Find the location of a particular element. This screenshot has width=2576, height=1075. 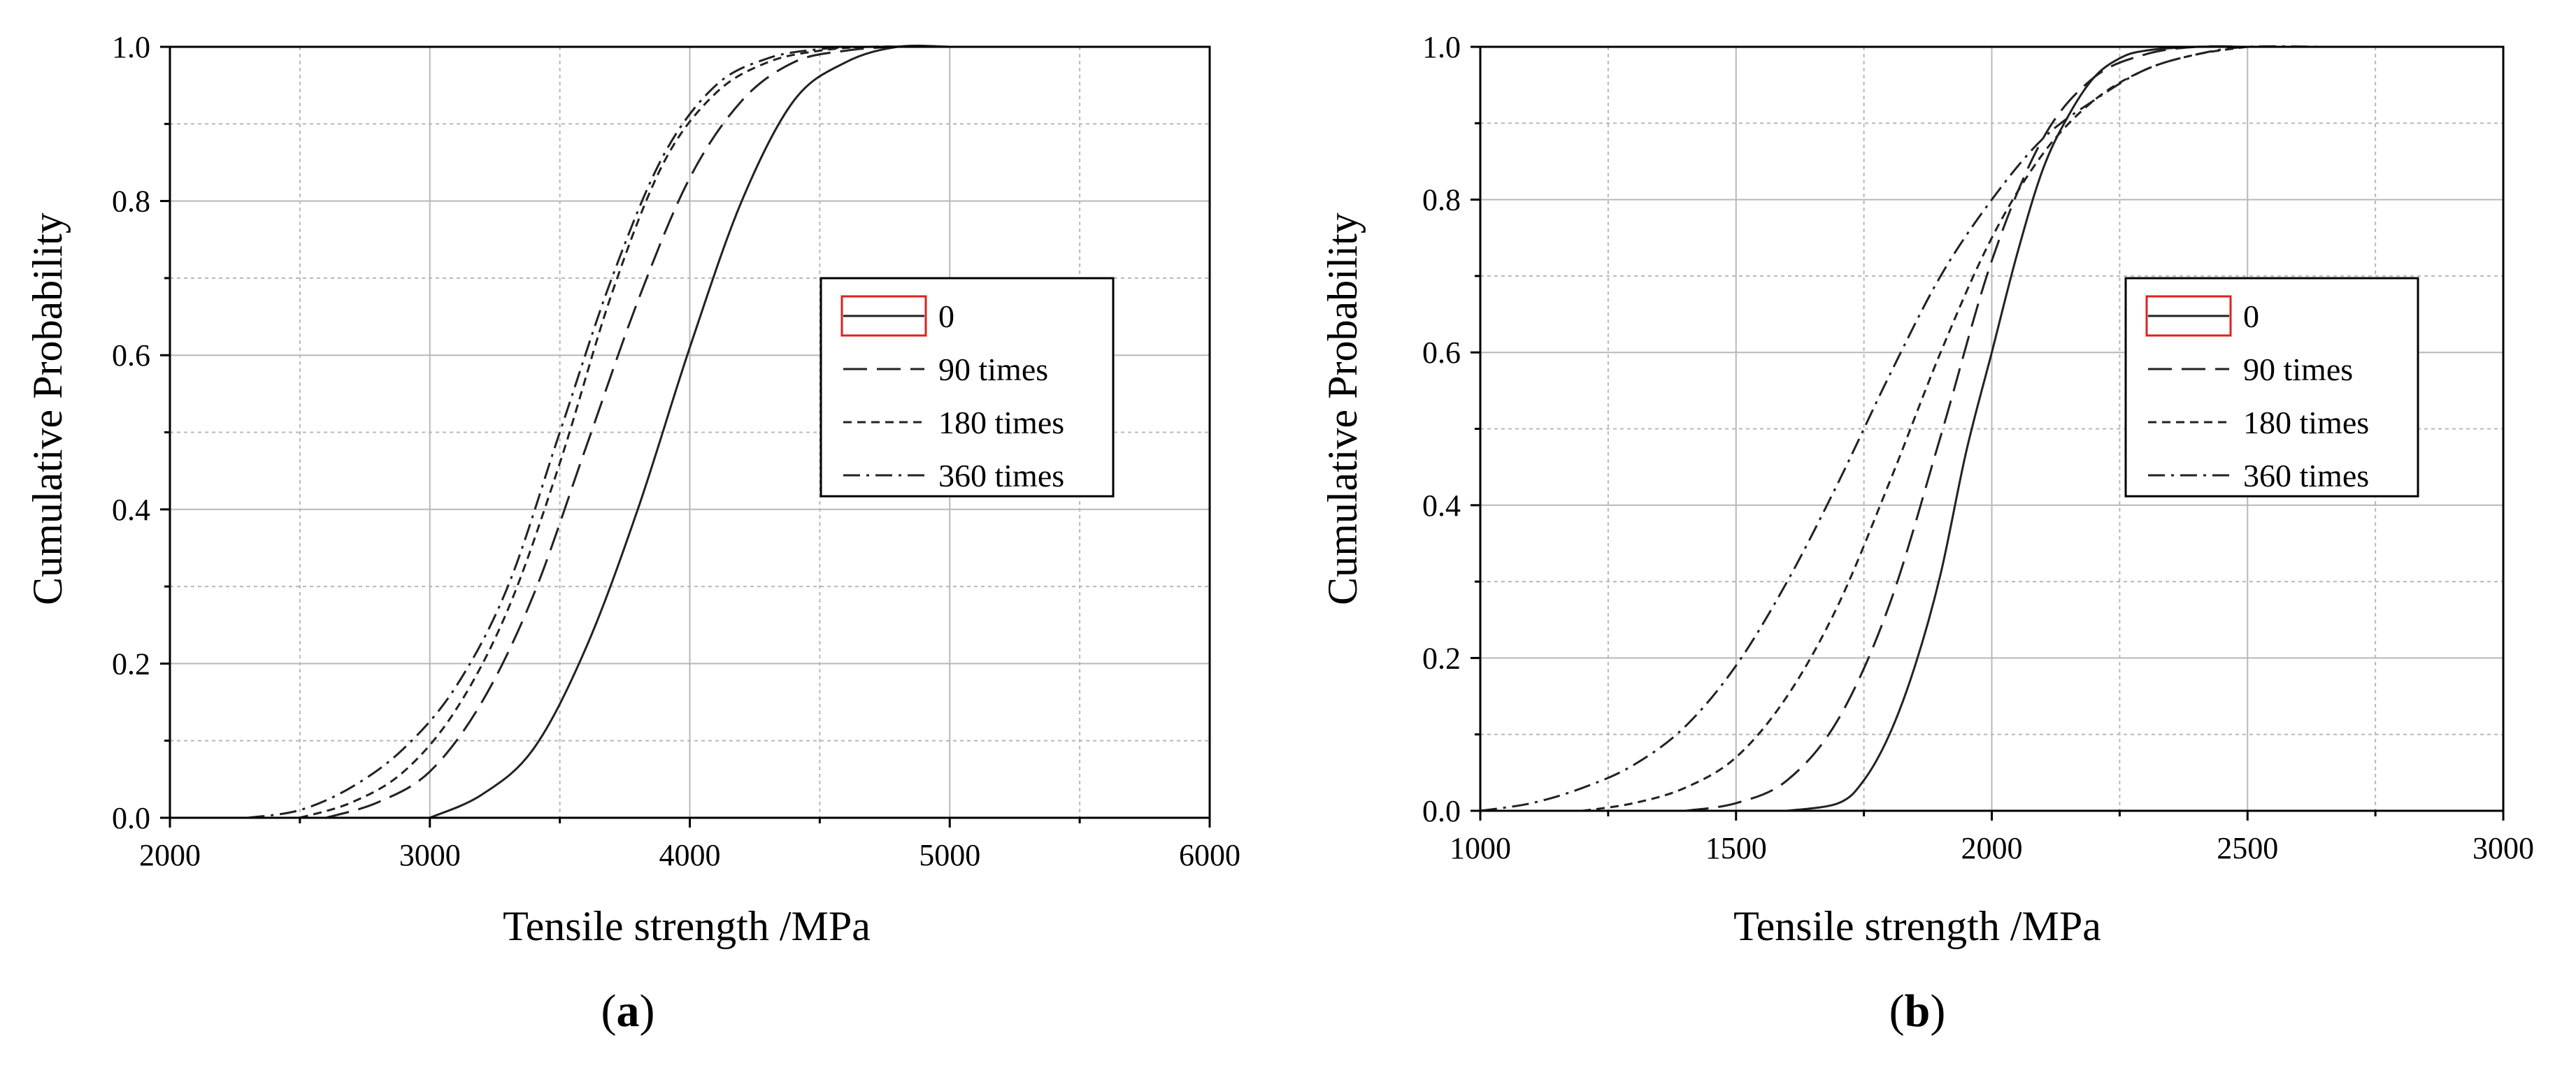

x-tick-label: 1000 is located at coordinates (1480, 848).